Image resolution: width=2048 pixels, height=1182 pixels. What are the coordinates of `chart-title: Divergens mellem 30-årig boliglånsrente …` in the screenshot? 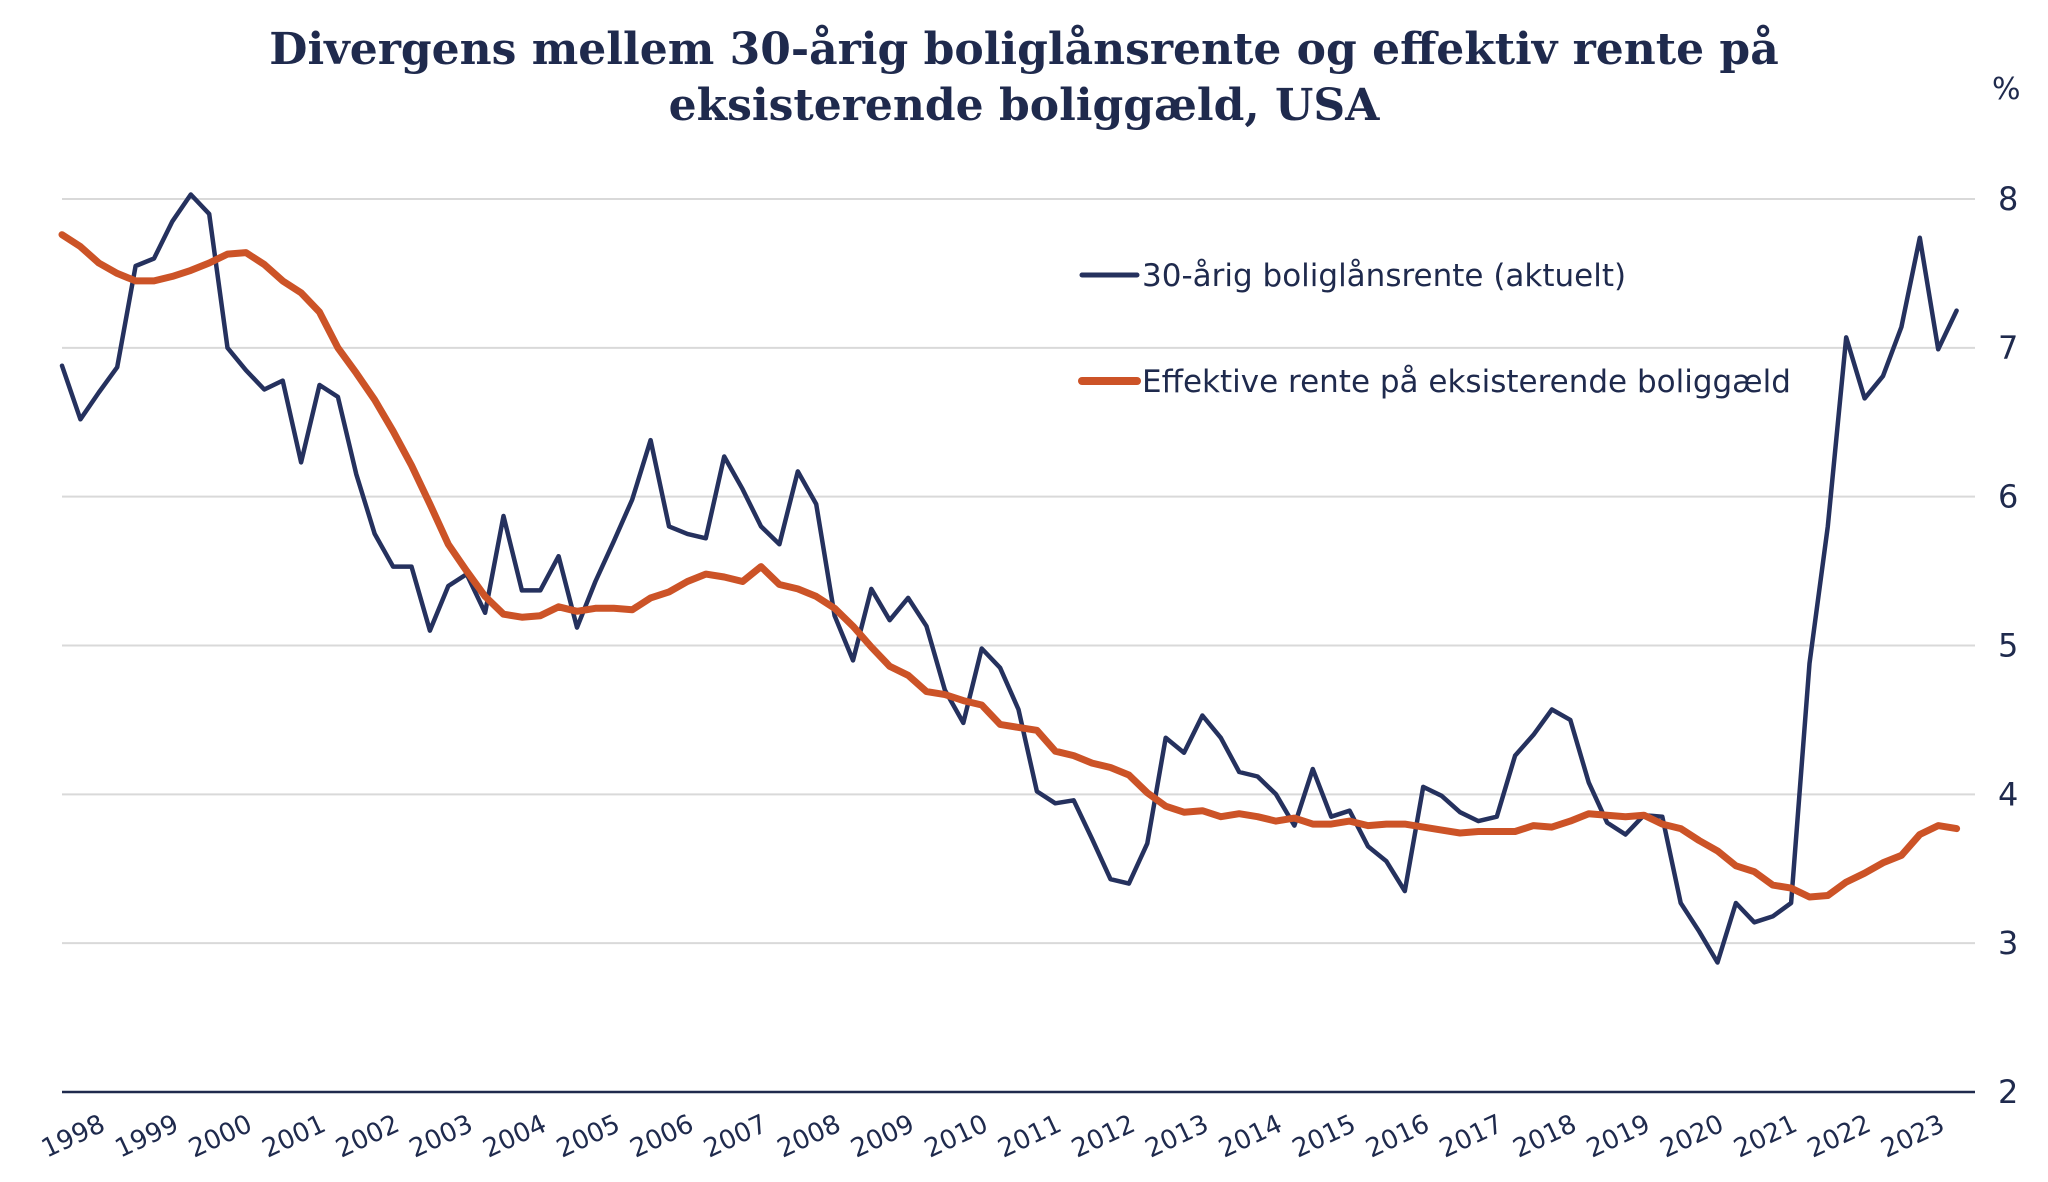 It's located at (1024, 78).